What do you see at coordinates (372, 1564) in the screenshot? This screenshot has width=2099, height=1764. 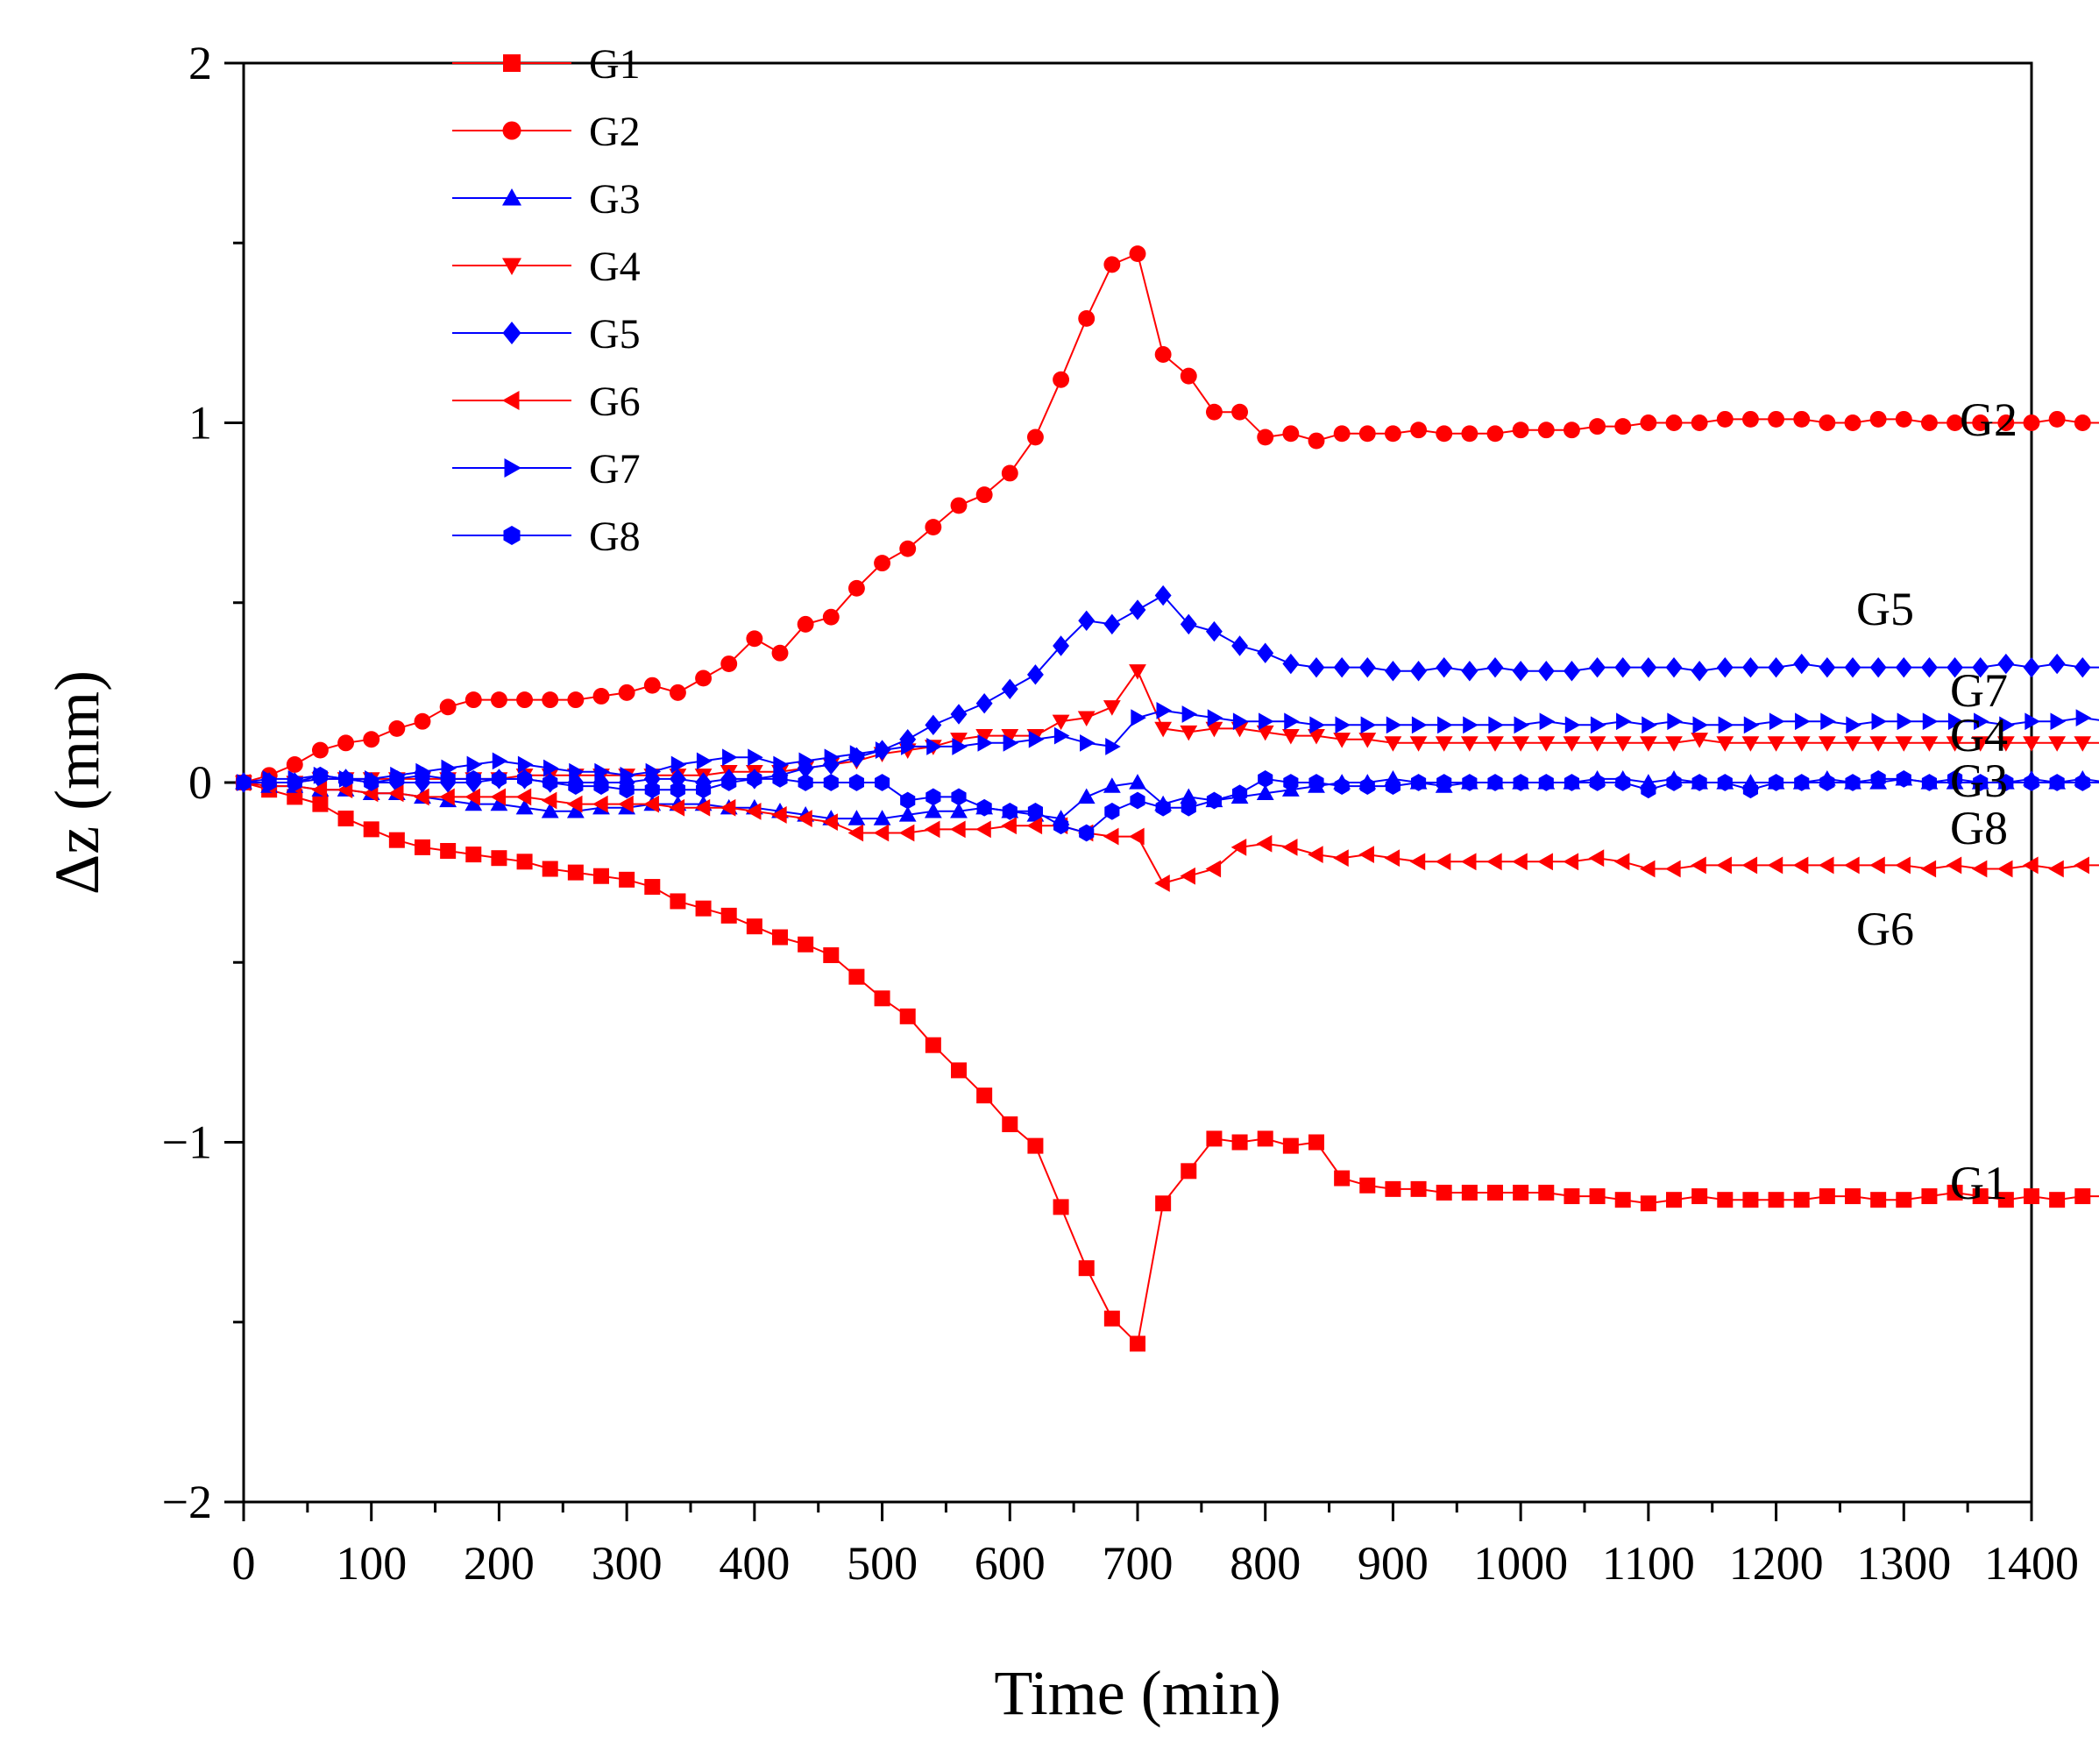 I see `x-tick-label: 100` at bounding box center [372, 1564].